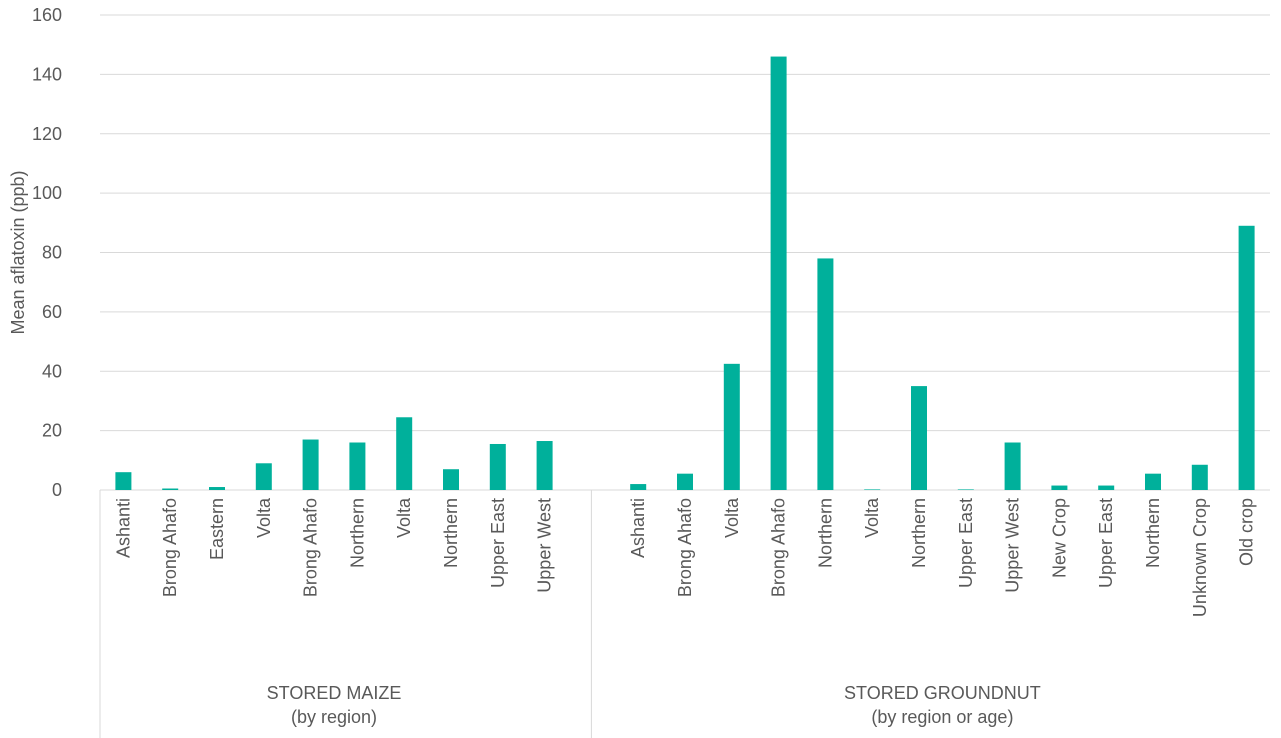 The height and width of the screenshot is (738, 1281). I want to click on y-axis-ticks: 0 20 40 60 80 100 120 140 160, so click(47, 252).